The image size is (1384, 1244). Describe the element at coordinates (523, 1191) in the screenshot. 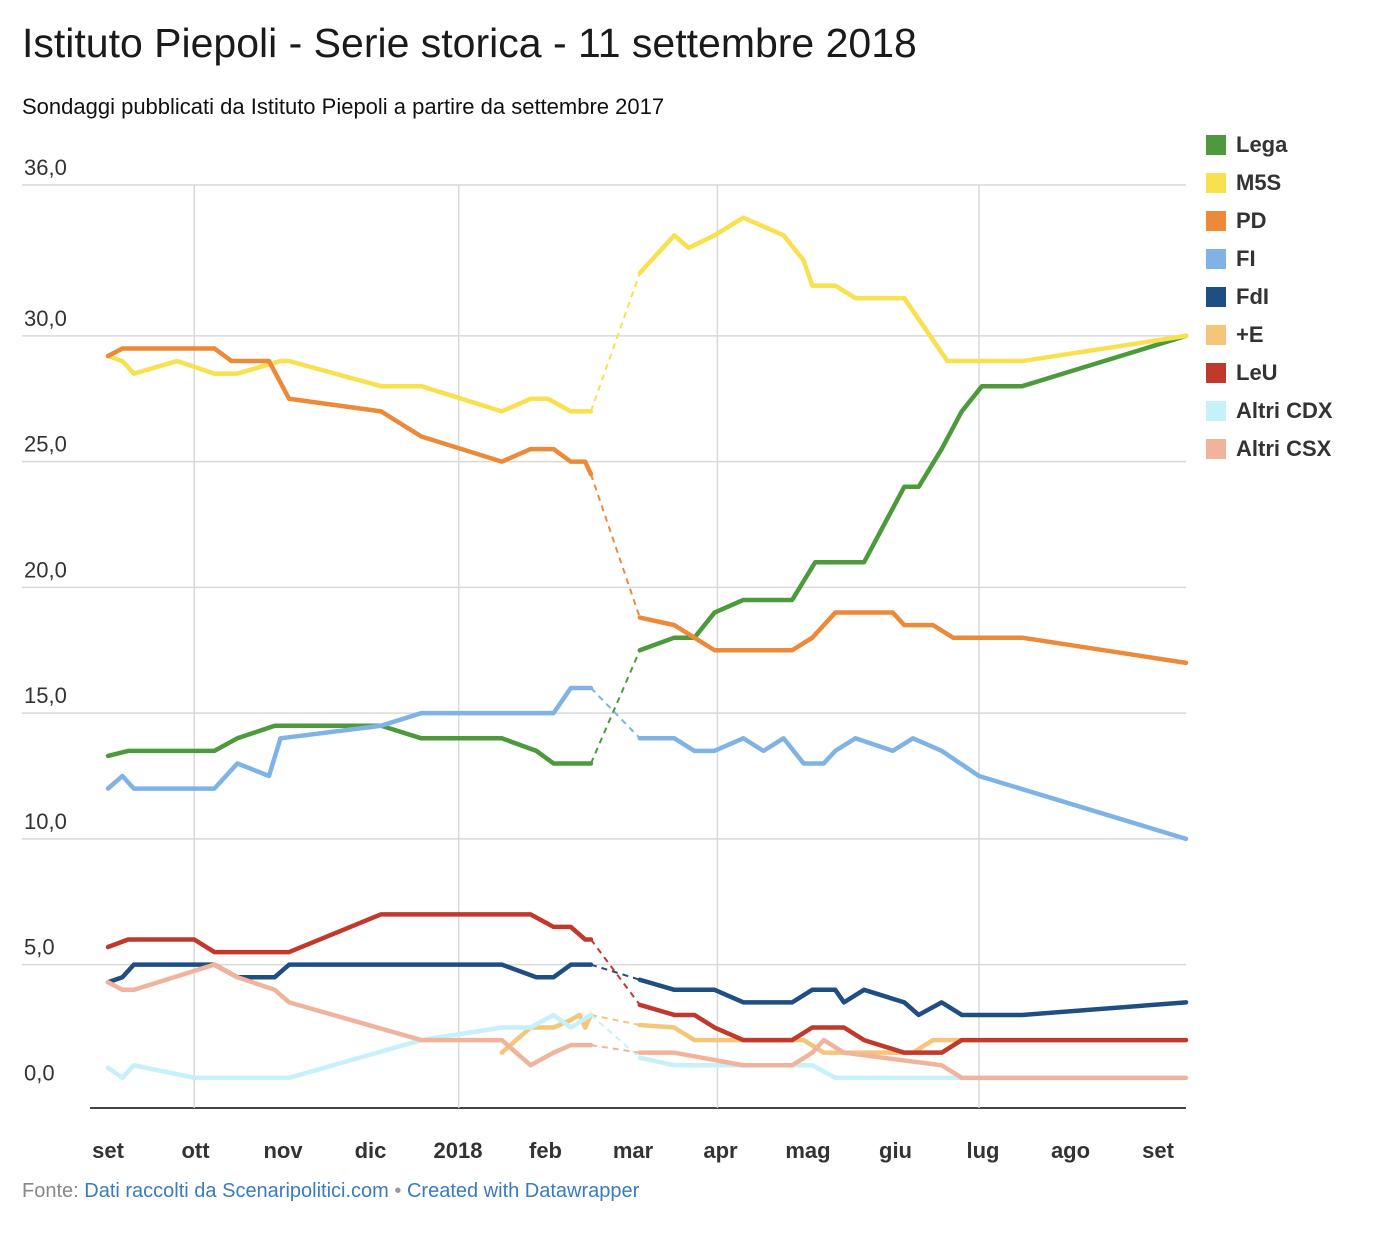

I see `datawrapper-credit-link: Created with Datawrapper` at that location.